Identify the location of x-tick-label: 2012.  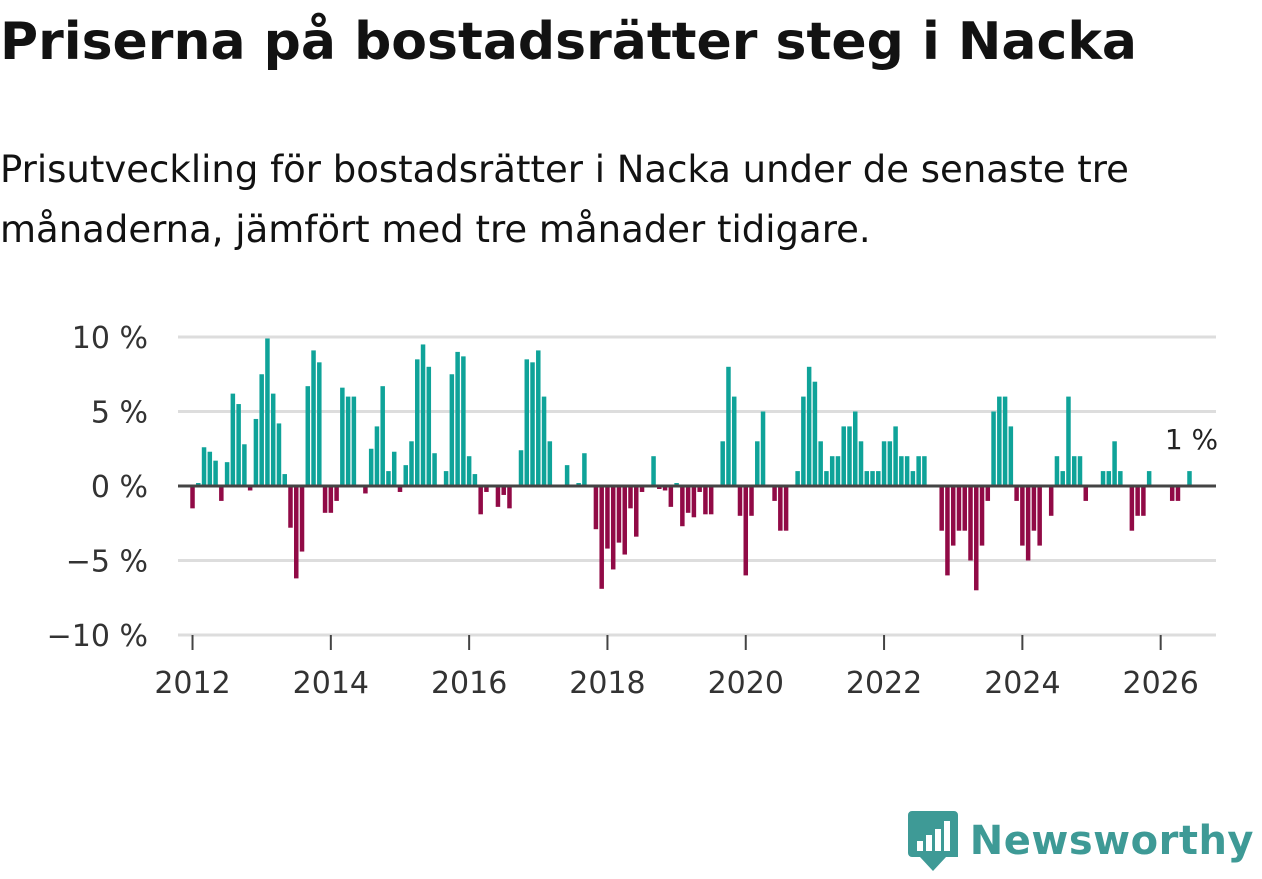
(192, 683).